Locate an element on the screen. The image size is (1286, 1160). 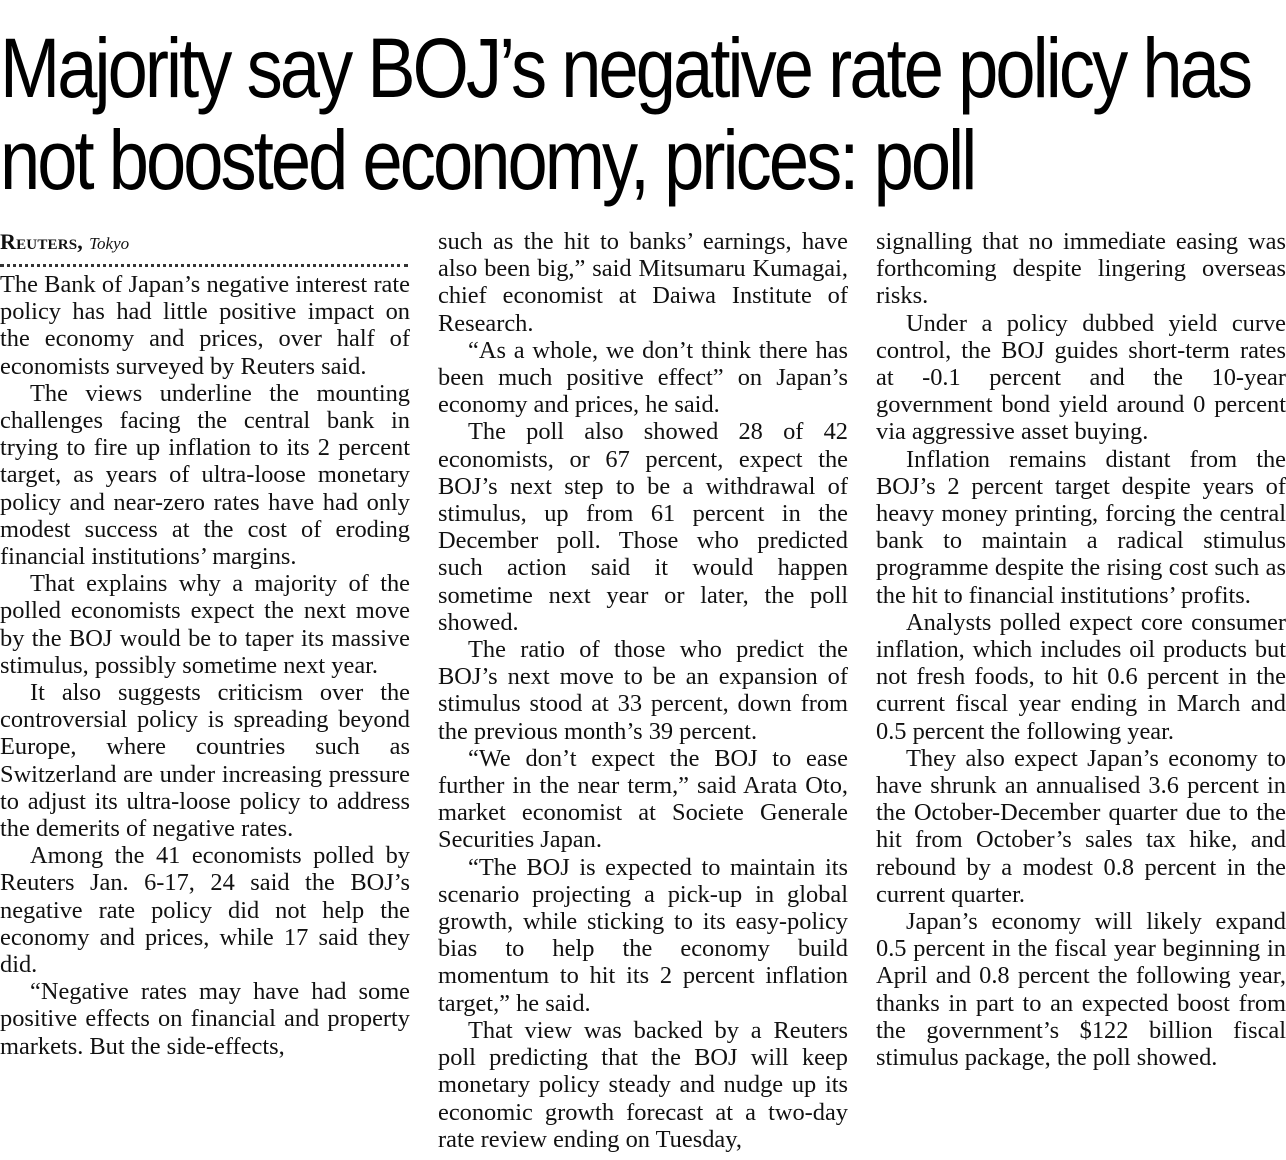
byline-dotted-rule is located at coordinates (204, 254).